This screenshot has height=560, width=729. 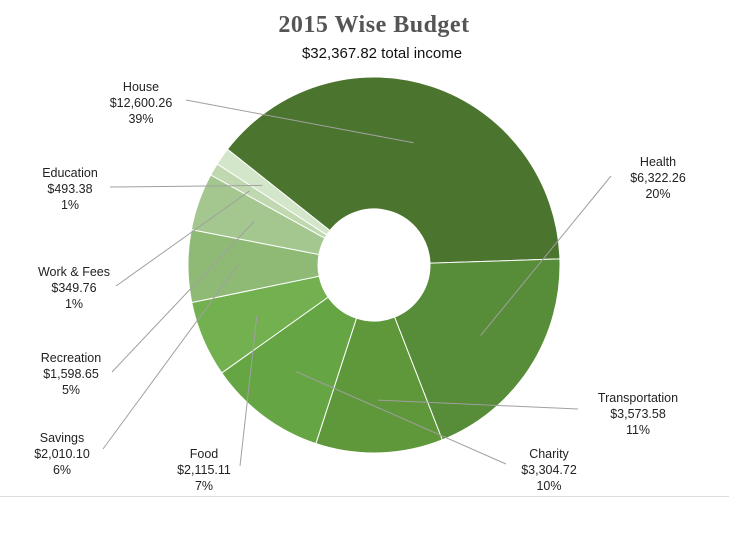 What do you see at coordinates (141, 87) in the screenshot?
I see `slice-label-name: House` at bounding box center [141, 87].